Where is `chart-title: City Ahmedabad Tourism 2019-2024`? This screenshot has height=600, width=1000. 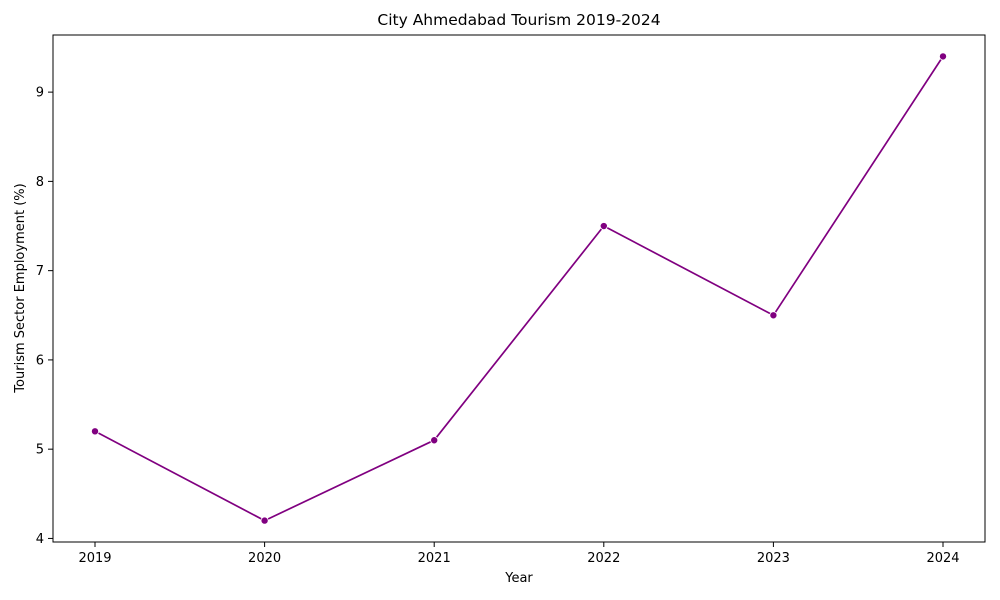 chart-title: City Ahmedabad Tourism 2019-2024 is located at coordinates (518, 20).